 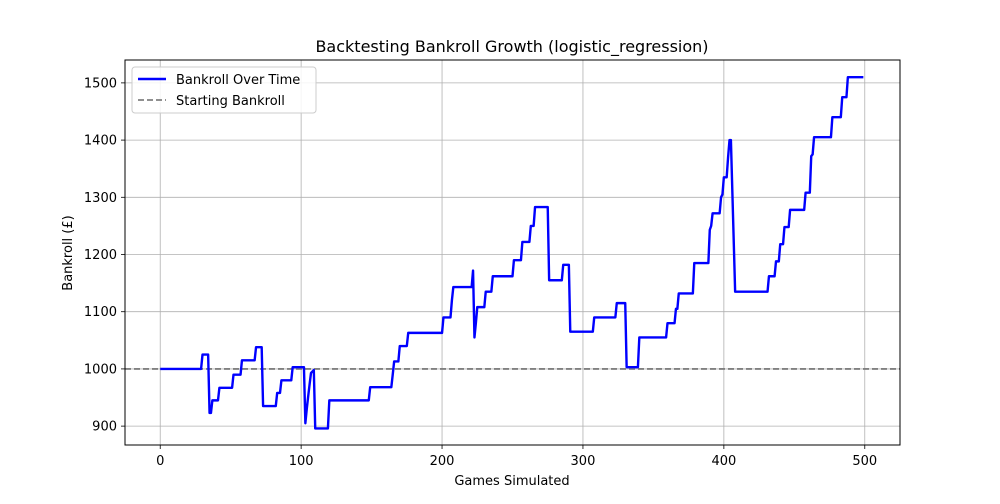 I want to click on y-tick-label: 1300, so click(x=100, y=198).